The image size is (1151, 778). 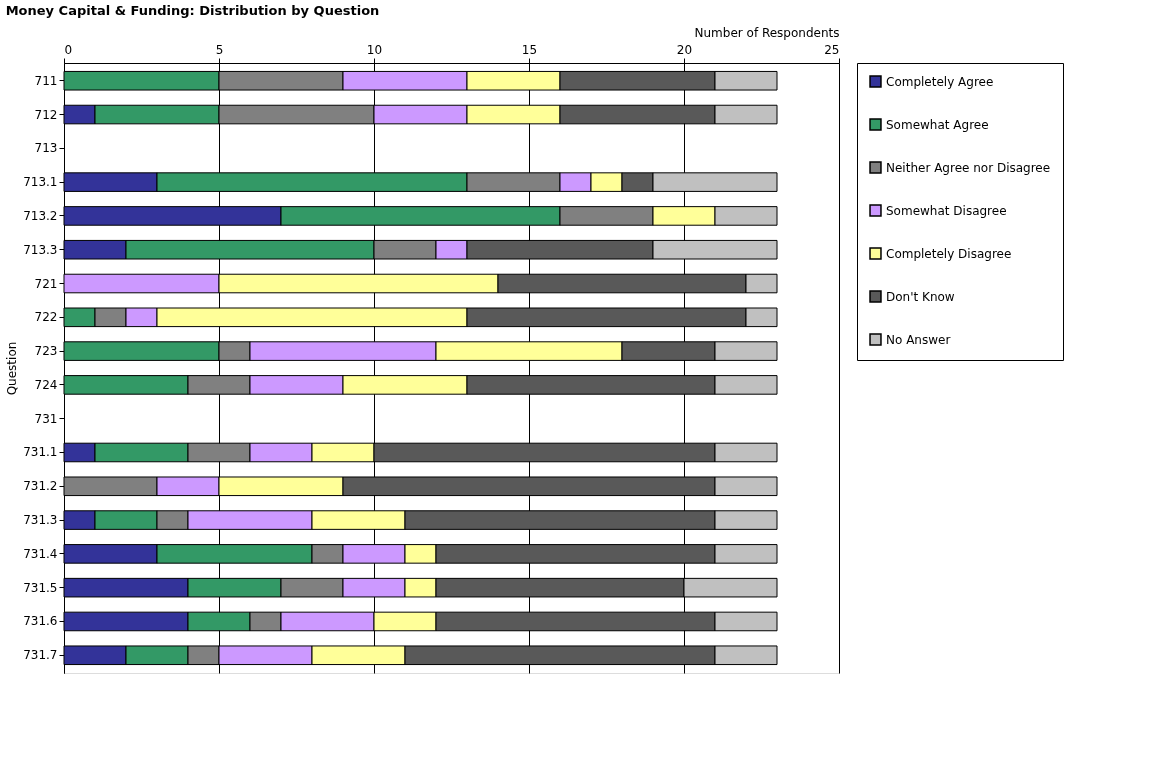 What do you see at coordinates (767, 32) in the screenshot?
I see `x-axis-title: Number of Respondents` at bounding box center [767, 32].